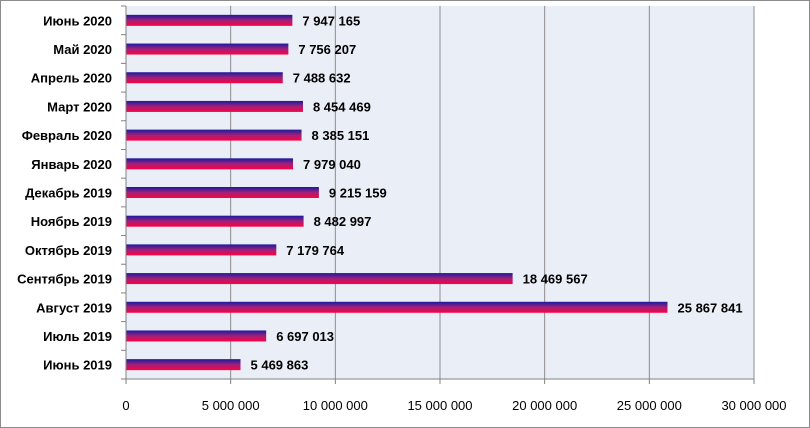  I want to click on value-label: 7 179 764, so click(315, 250).